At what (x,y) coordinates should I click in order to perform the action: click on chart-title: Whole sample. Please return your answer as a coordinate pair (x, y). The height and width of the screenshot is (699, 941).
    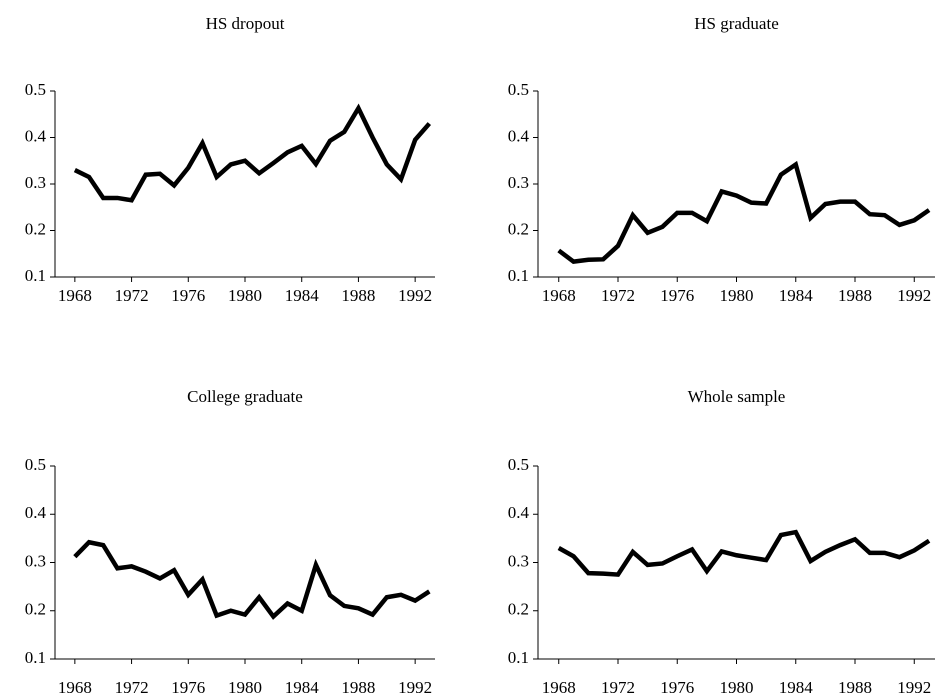
    Looking at the image, I should click on (737, 396).